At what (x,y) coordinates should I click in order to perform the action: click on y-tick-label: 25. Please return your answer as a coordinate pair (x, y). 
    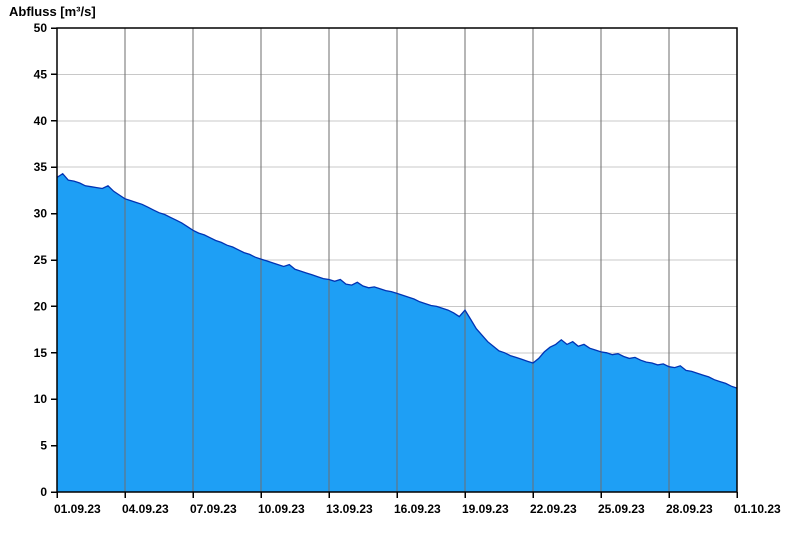
    Looking at the image, I should click on (41, 260).